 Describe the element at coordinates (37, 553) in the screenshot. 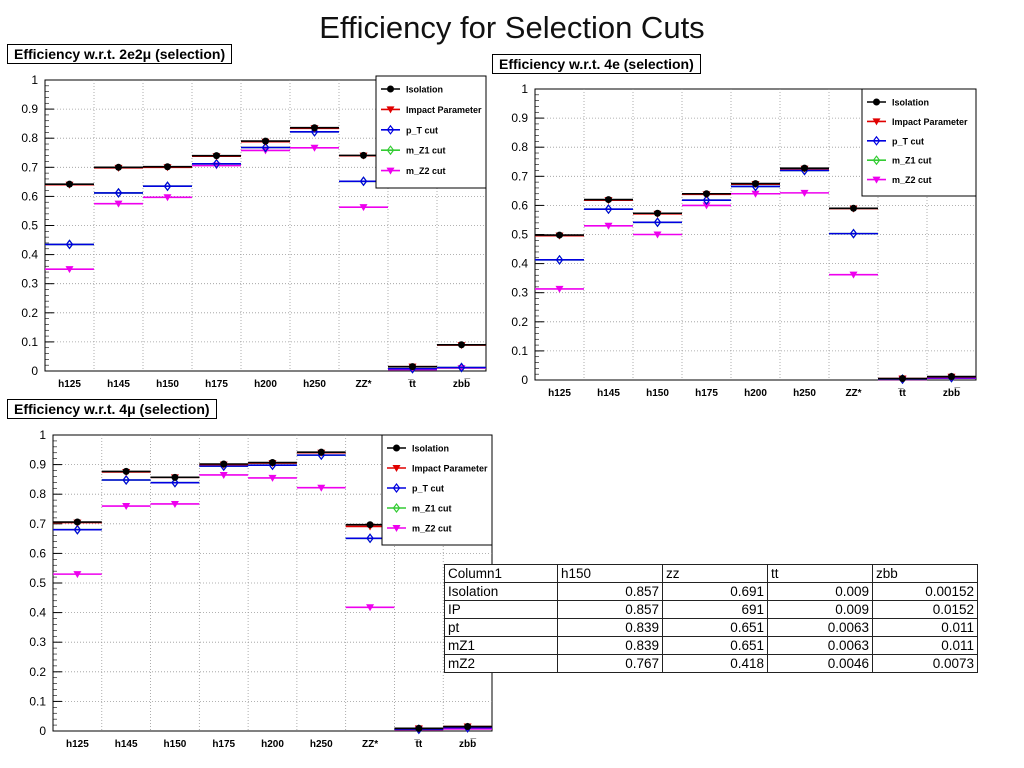

I see `y-tick-label: 0.6` at that location.